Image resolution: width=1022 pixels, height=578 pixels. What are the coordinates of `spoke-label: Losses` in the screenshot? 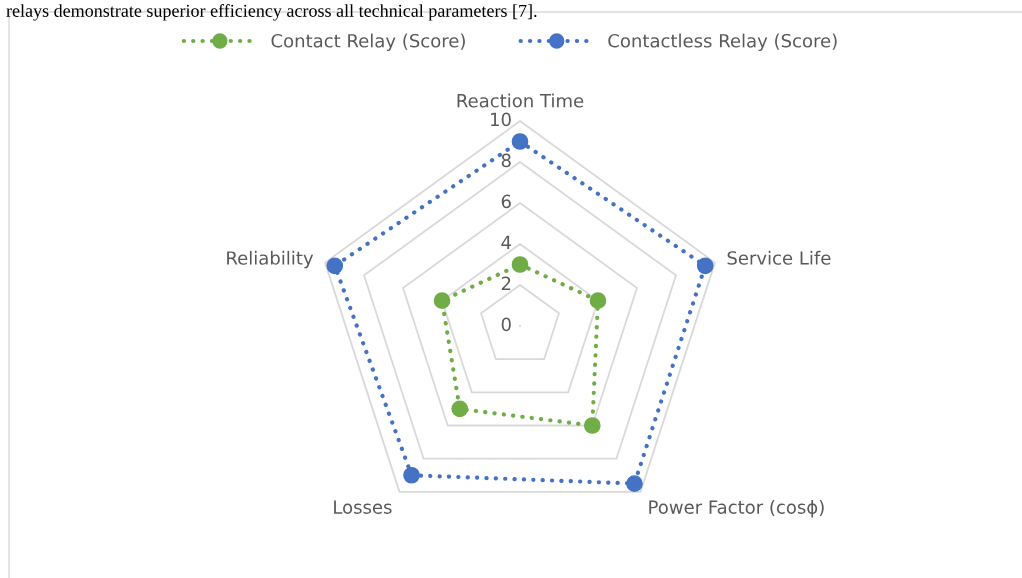 It's located at (363, 507).